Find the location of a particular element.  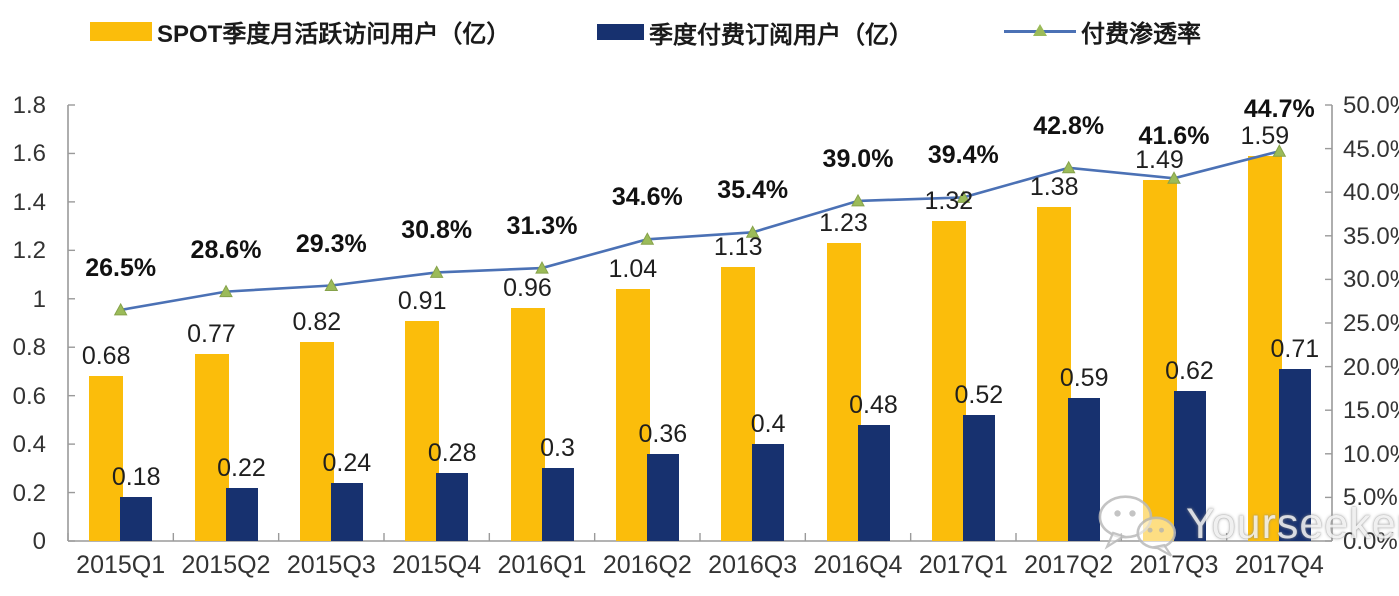

right-axis-label: 40.0% is located at coordinates (1371, 193).